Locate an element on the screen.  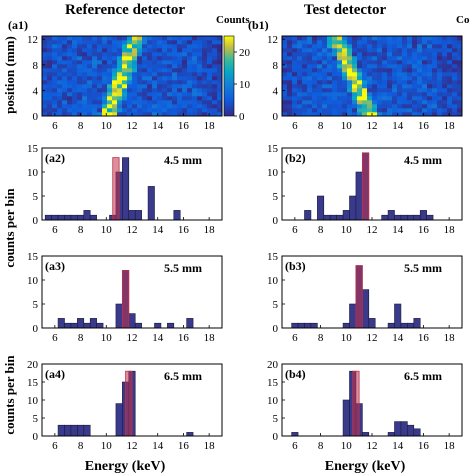
x-tick-label: 12 is located at coordinates (372, 230).